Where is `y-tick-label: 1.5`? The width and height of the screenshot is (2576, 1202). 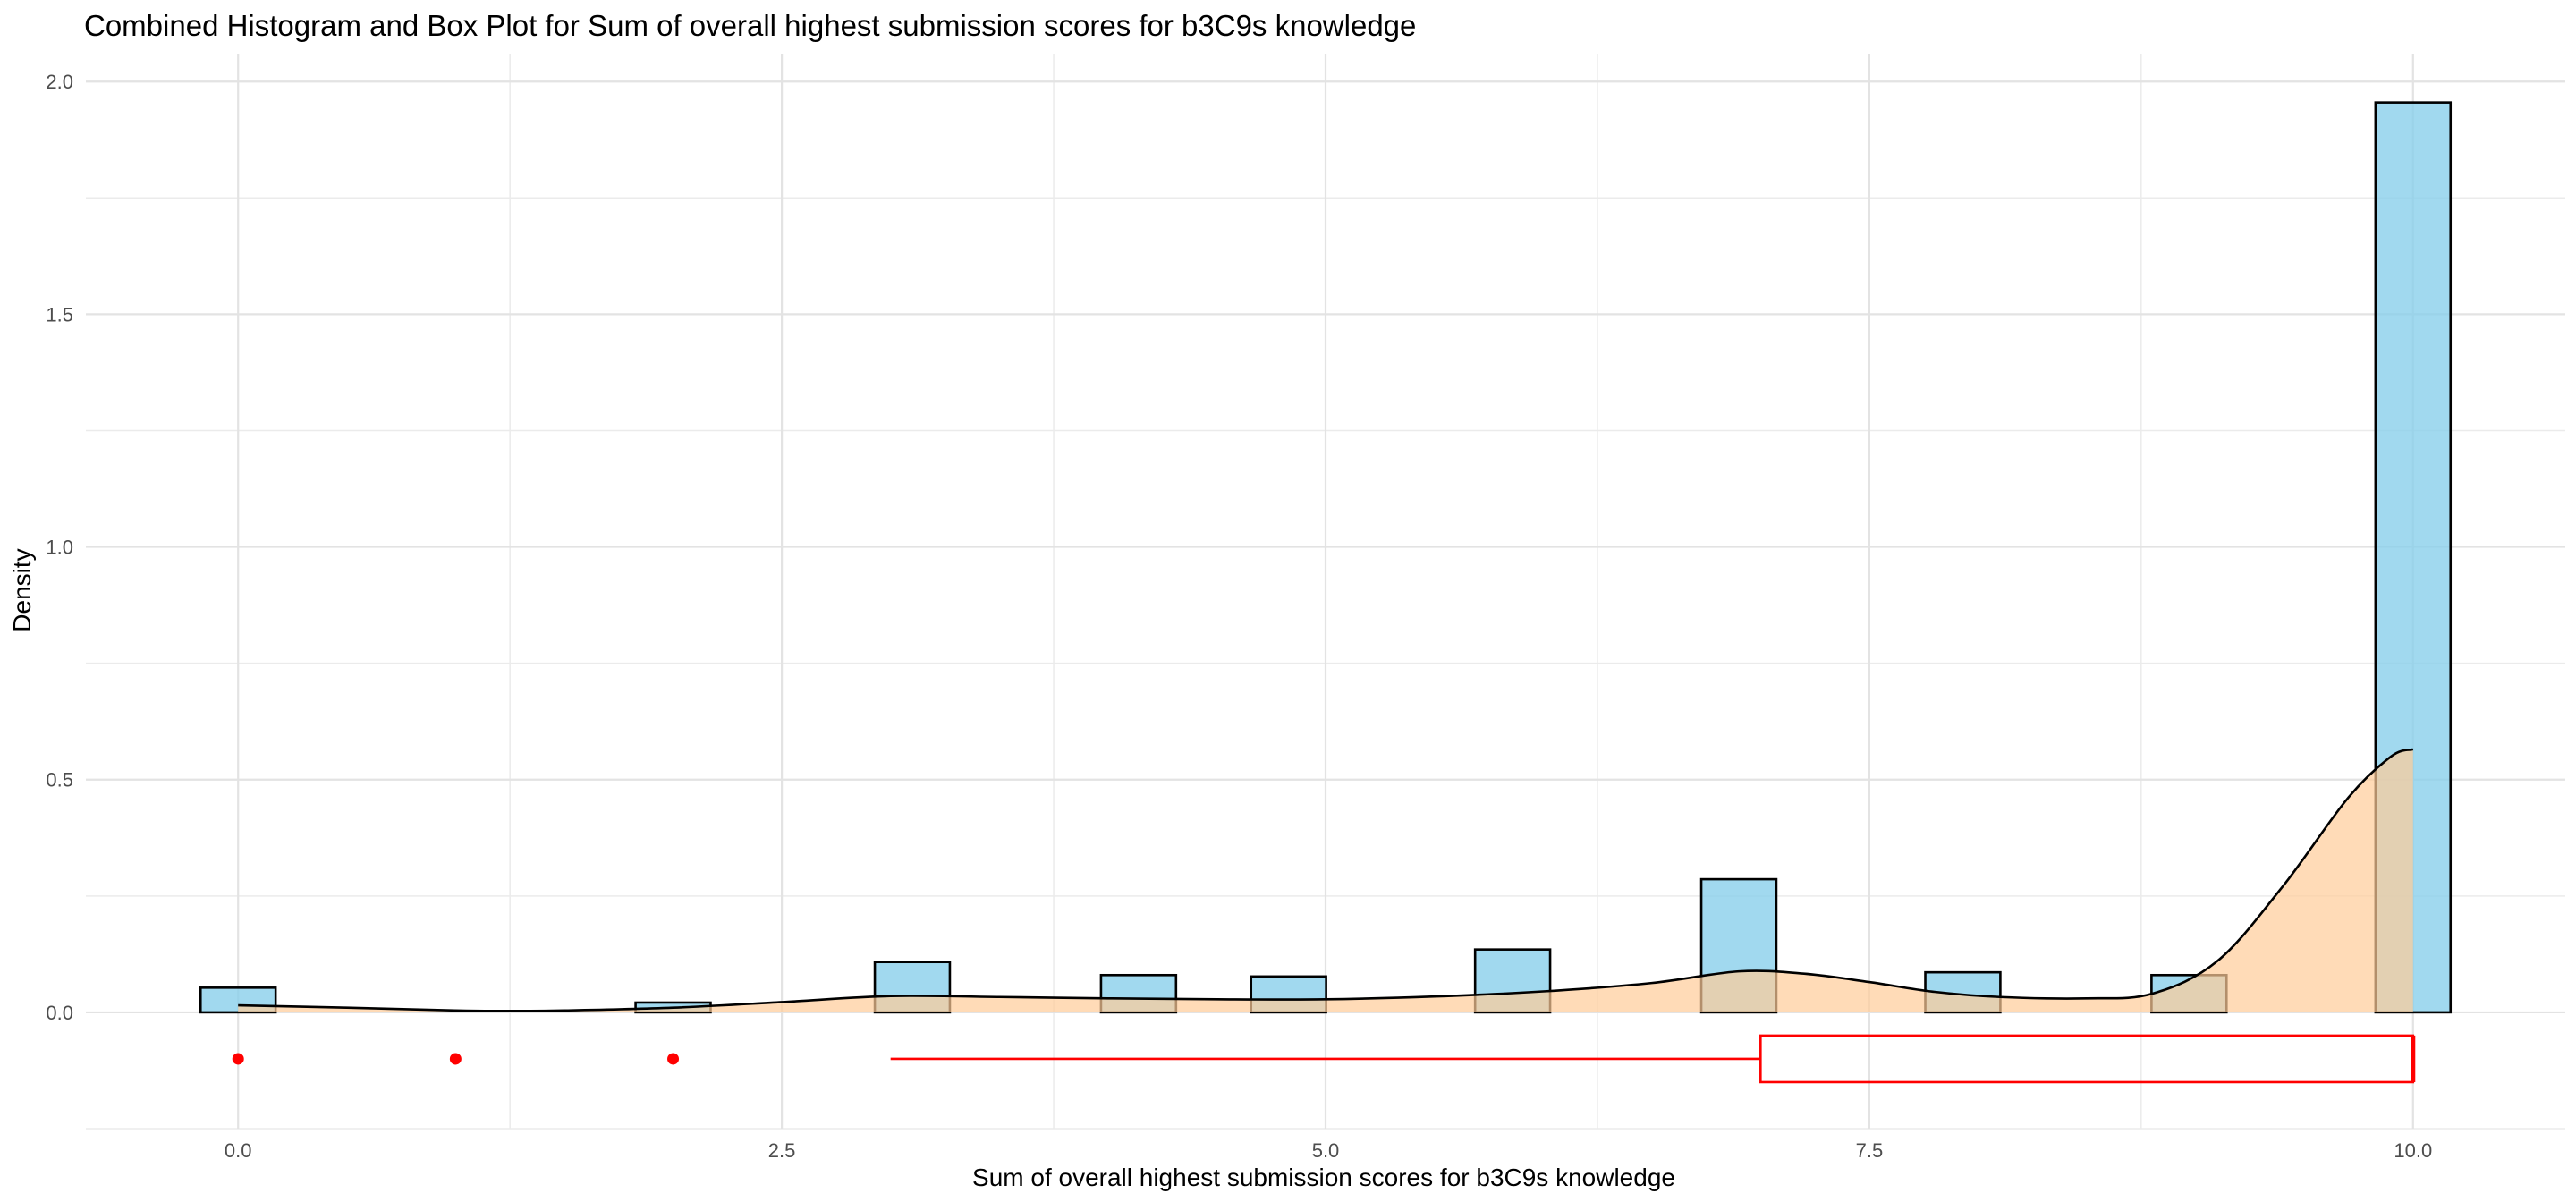 y-tick-label: 1.5 is located at coordinates (59, 314).